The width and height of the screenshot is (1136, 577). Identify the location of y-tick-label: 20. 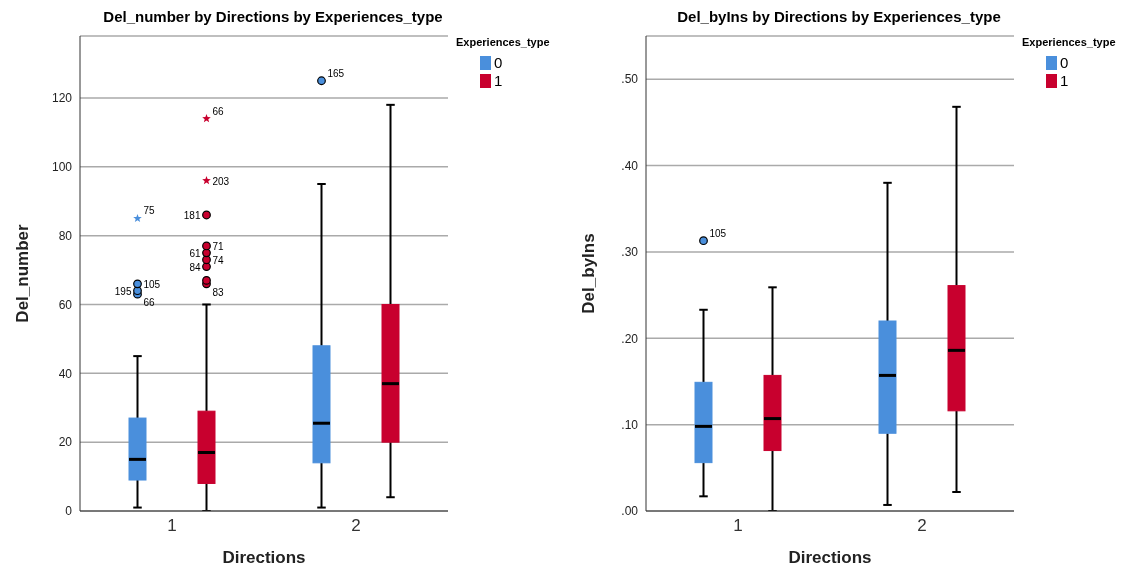
(65, 442).